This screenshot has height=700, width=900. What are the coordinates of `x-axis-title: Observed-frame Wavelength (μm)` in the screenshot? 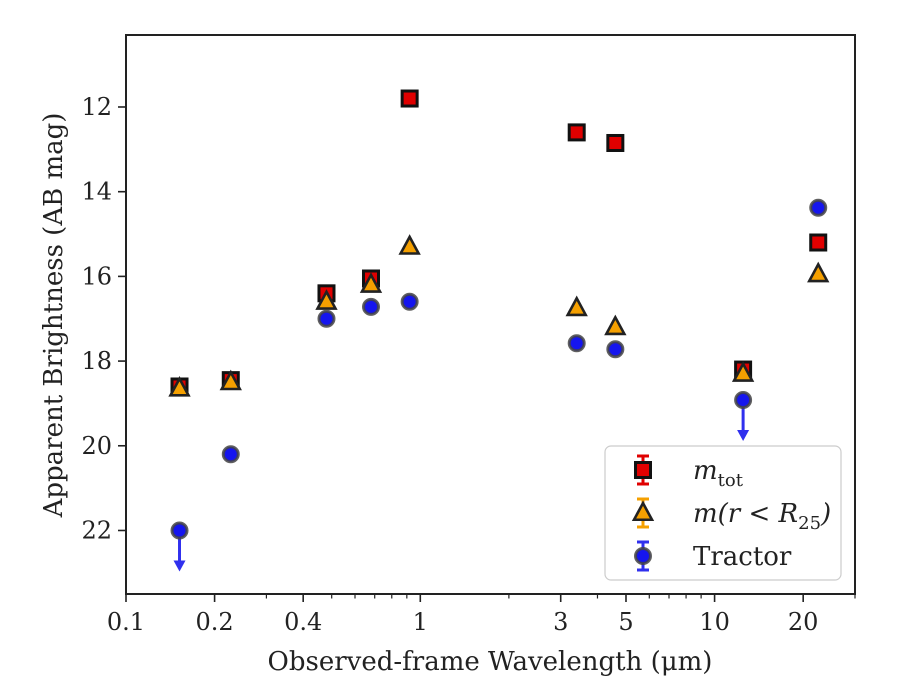 It's located at (490, 662).